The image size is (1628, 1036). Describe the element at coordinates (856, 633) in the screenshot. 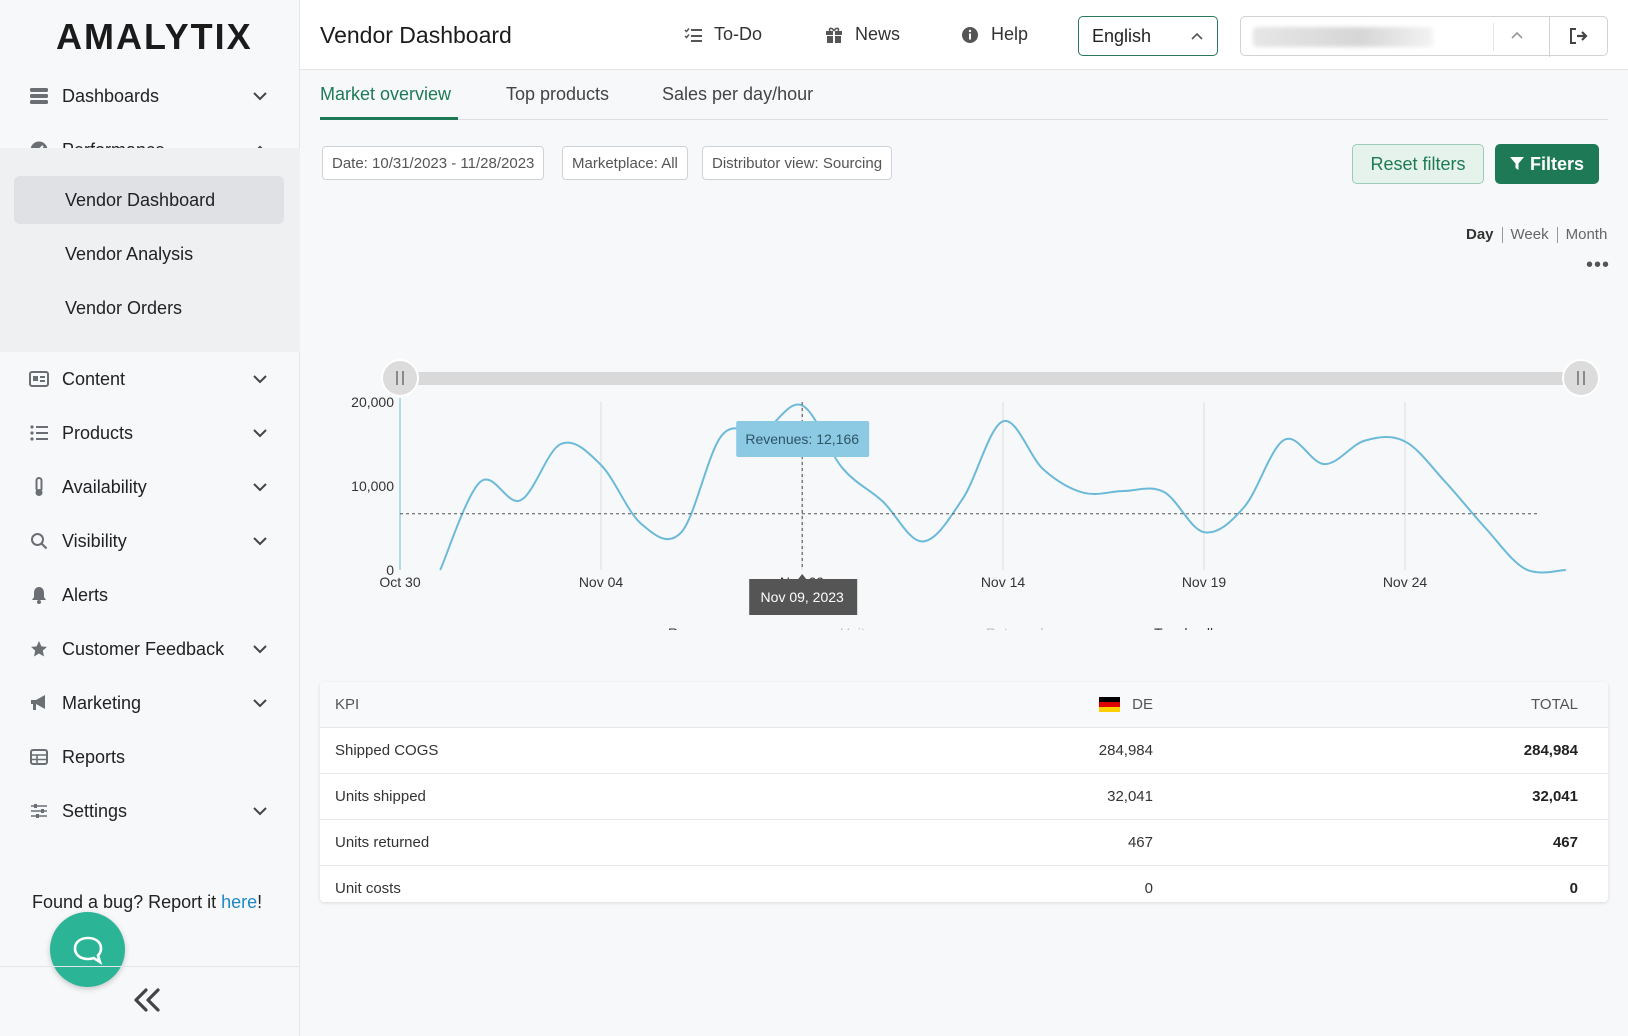

I see `legend-item: Units` at that location.